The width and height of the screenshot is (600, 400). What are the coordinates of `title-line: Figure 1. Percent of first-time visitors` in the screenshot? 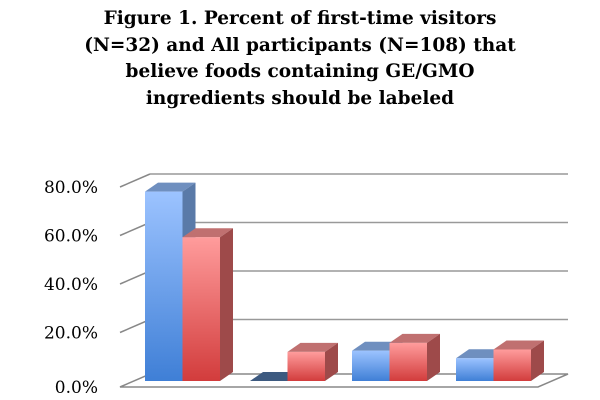 It's located at (300, 18).